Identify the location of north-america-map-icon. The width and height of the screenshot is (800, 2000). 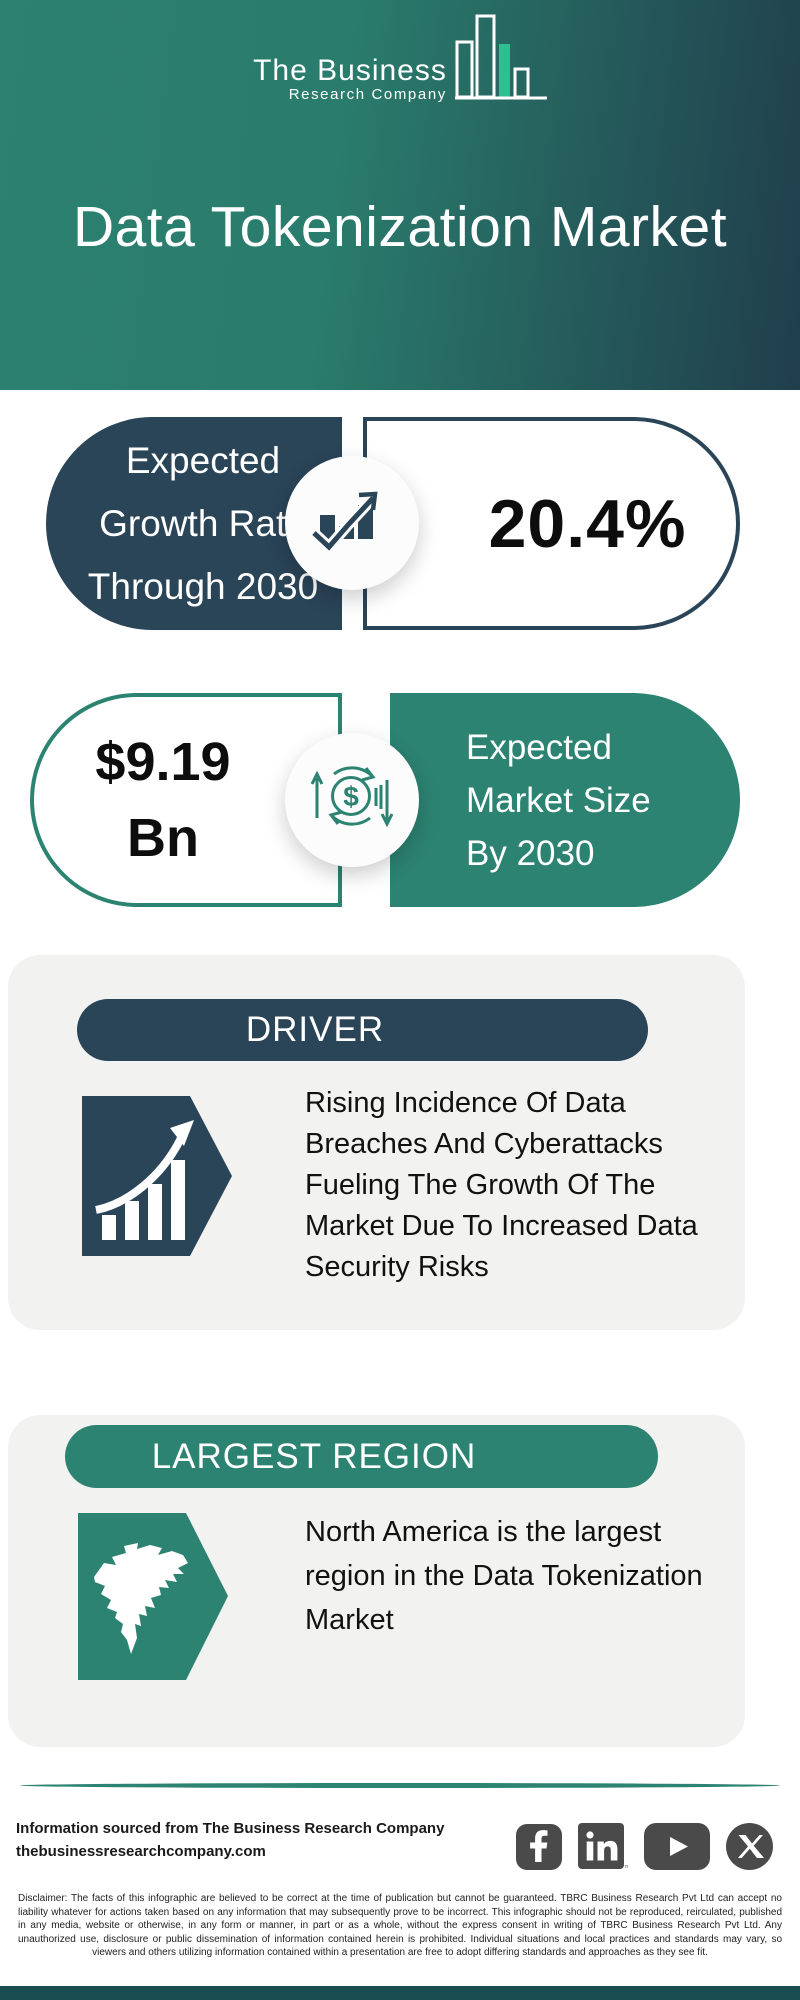
(153, 1599).